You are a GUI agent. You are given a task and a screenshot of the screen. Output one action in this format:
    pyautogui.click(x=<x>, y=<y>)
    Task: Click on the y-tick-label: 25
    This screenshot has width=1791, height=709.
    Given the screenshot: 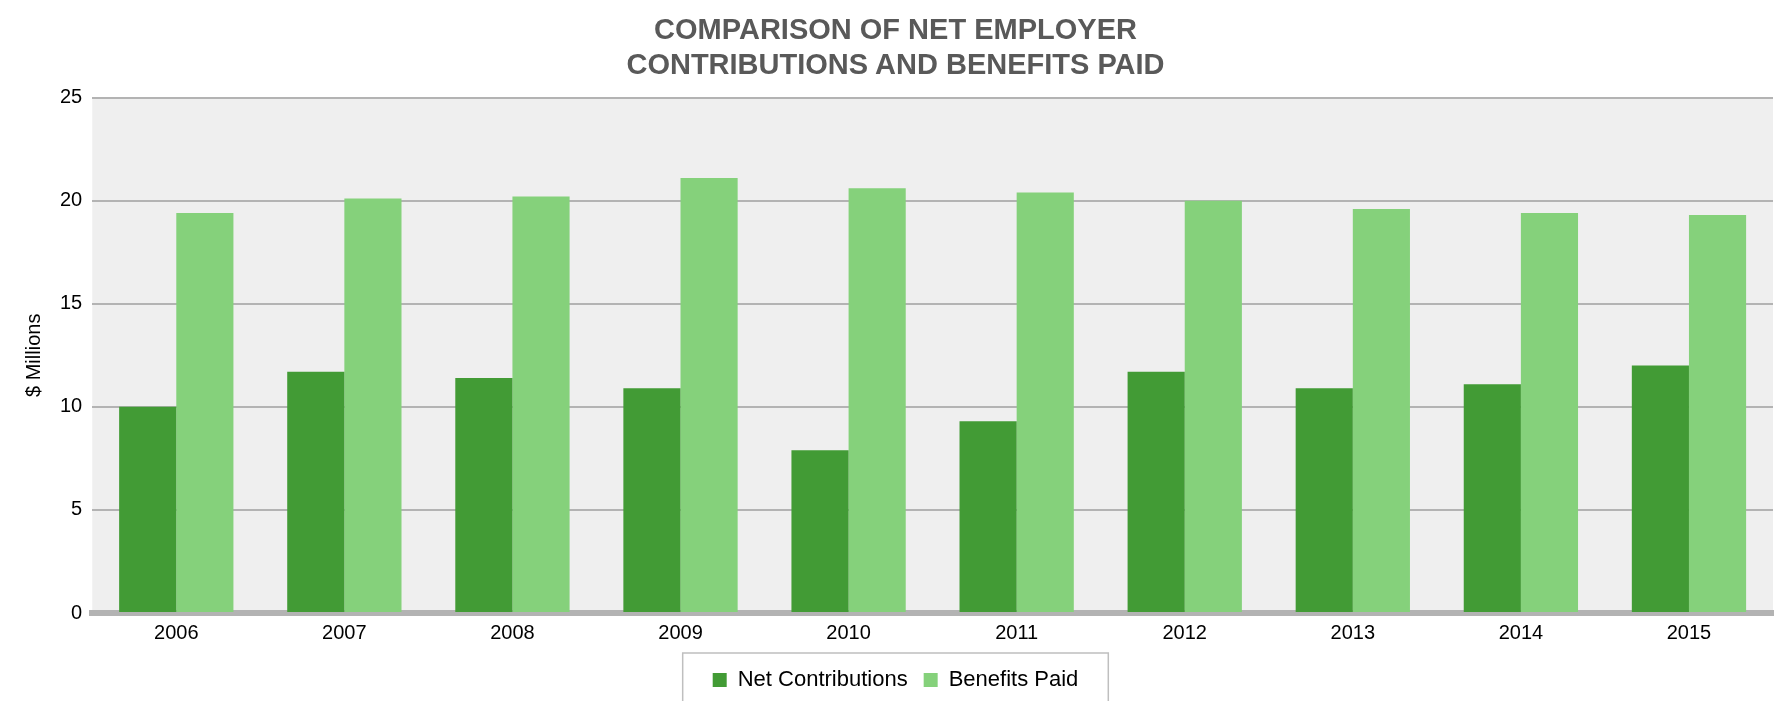 What is the action you would take?
    pyautogui.click(x=71, y=96)
    